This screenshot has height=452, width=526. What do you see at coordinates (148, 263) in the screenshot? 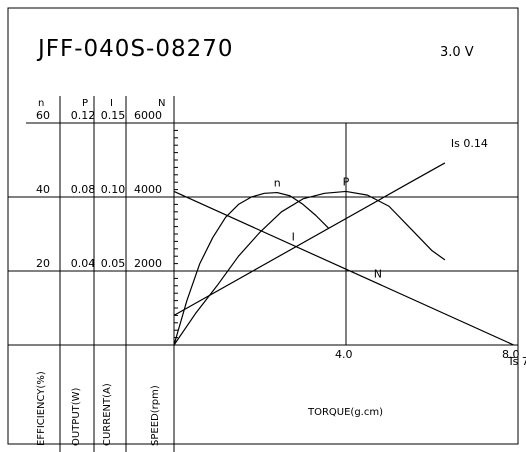
I see `tick-label-spd-2000: 2000` at bounding box center [148, 263].